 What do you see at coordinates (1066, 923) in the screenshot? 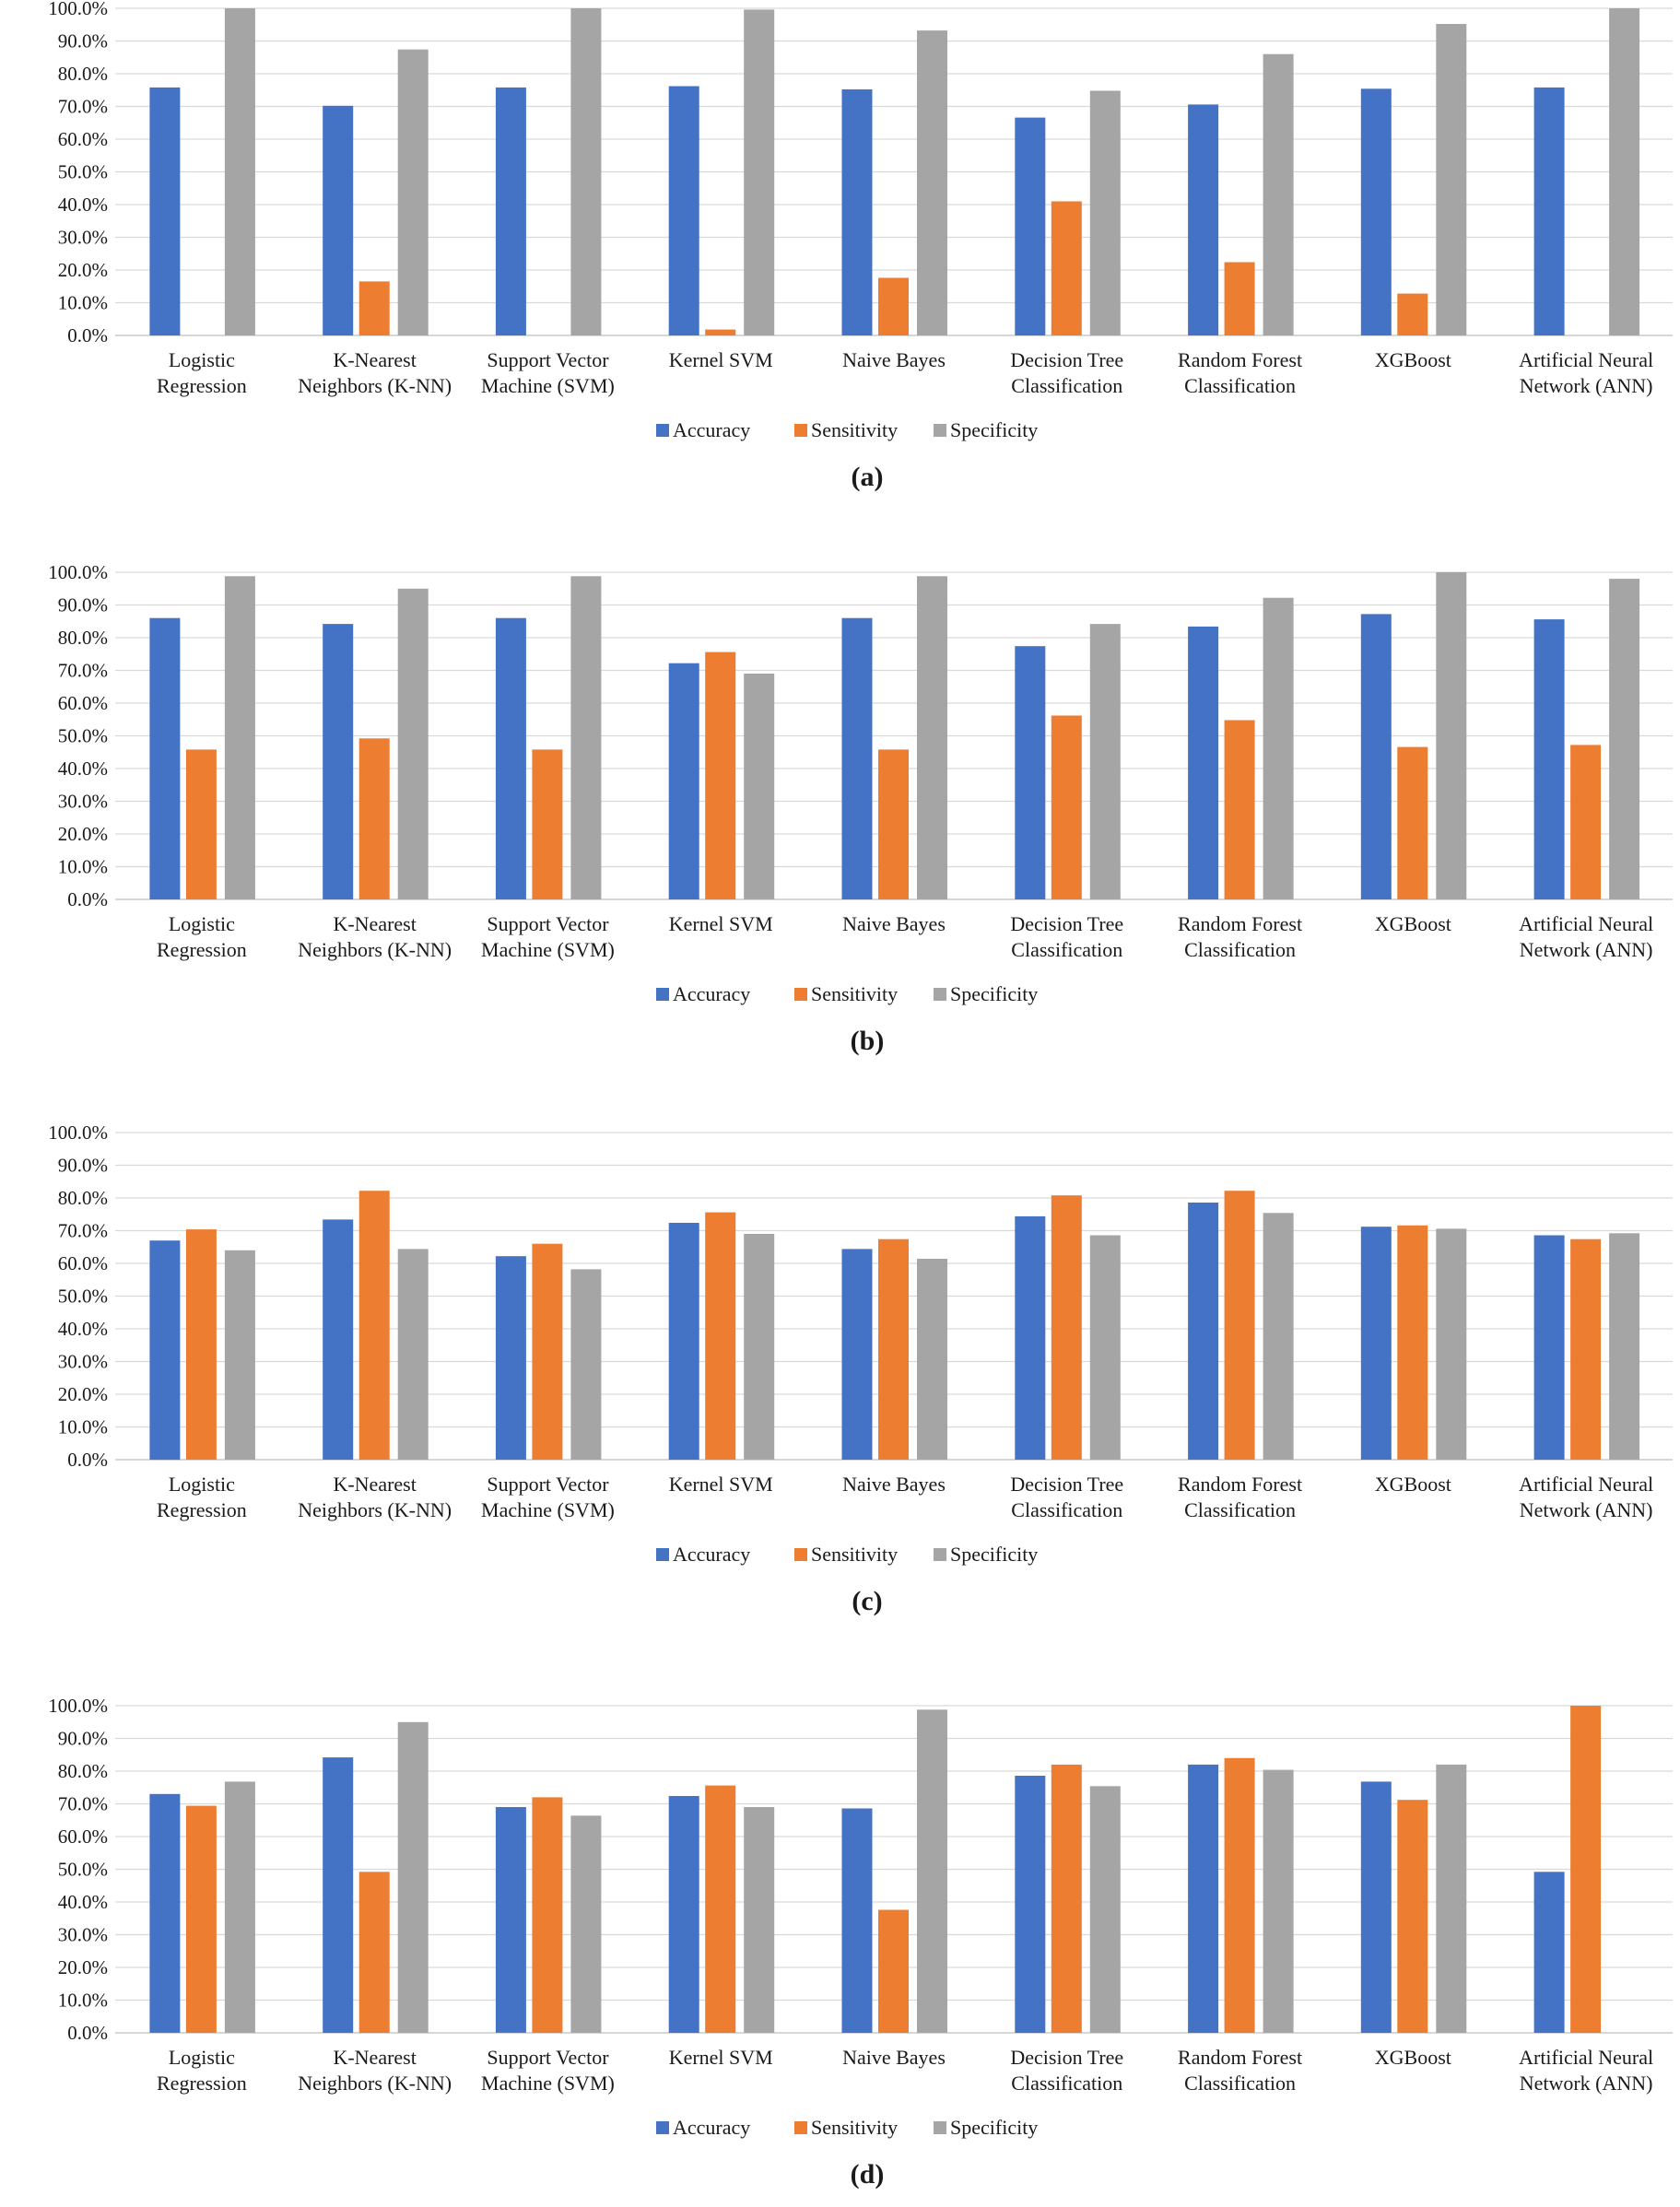
I see `x-tick-label: Decision Tree` at bounding box center [1066, 923].